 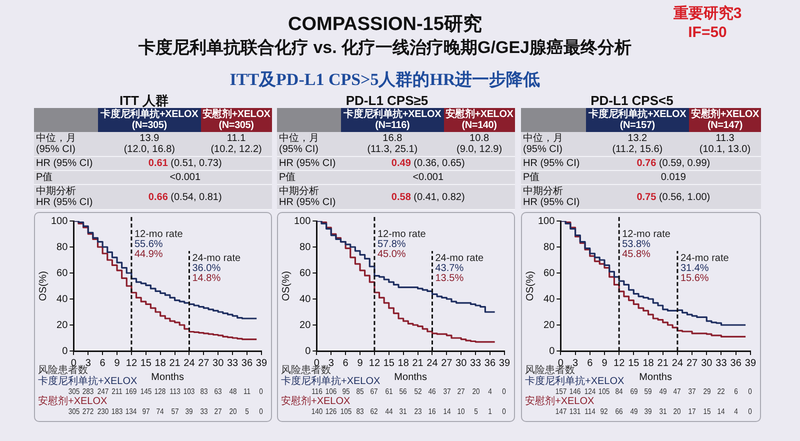 What do you see at coordinates (646, 234) in the screenshot?
I see `ref-line-label: 12-mo rate` at bounding box center [646, 234].